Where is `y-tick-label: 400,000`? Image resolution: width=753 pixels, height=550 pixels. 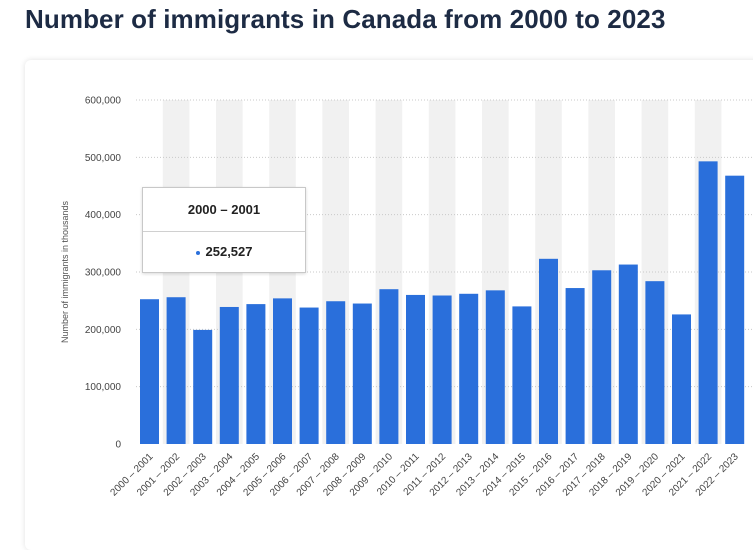 y-tick-label: 400,000 is located at coordinates (103, 215).